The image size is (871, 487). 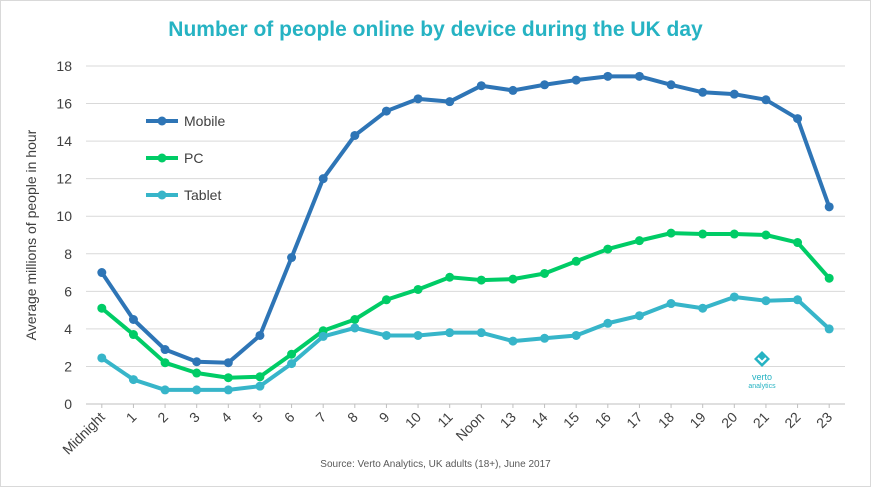 What do you see at coordinates (193, 158) in the screenshot?
I see `legend-label: PC` at bounding box center [193, 158].